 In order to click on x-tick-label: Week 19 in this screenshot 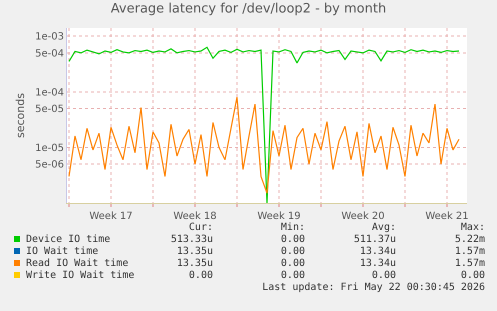, I will do `click(279, 216)`.